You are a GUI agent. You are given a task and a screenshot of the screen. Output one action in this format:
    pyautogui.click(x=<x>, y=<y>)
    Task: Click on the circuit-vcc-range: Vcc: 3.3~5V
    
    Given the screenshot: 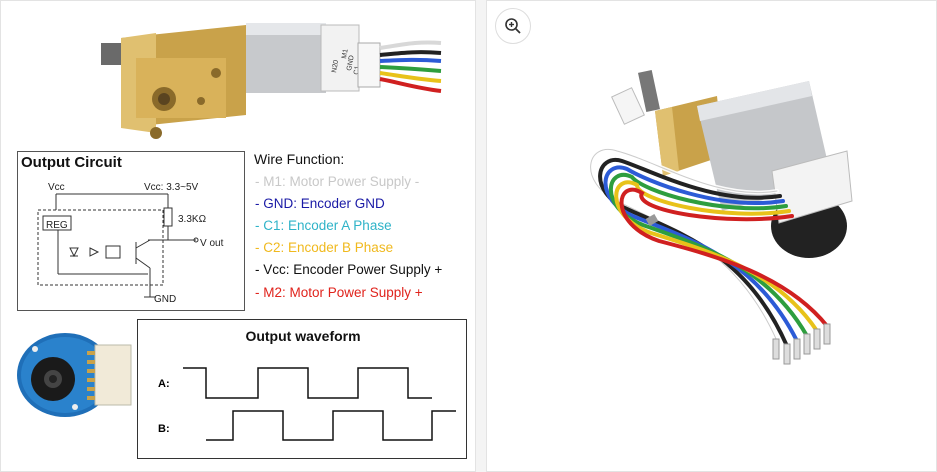 What is the action you would take?
    pyautogui.click(x=171, y=187)
    